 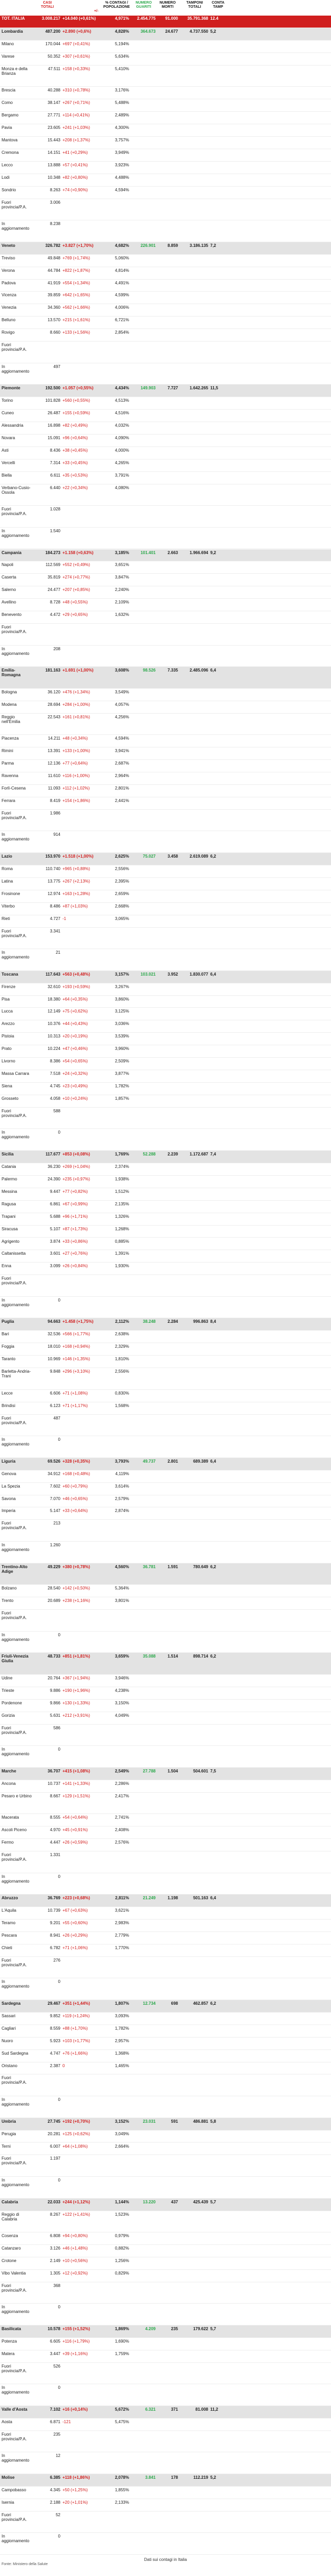 I want to click on row-healed: 364.673, so click(x=148, y=31).